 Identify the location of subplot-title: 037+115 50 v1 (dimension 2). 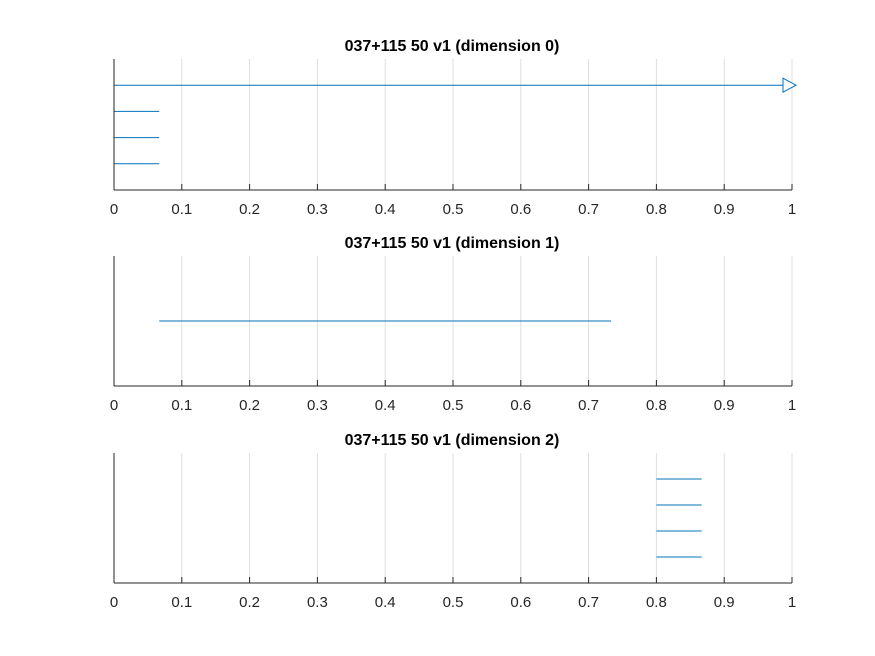
(452, 440).